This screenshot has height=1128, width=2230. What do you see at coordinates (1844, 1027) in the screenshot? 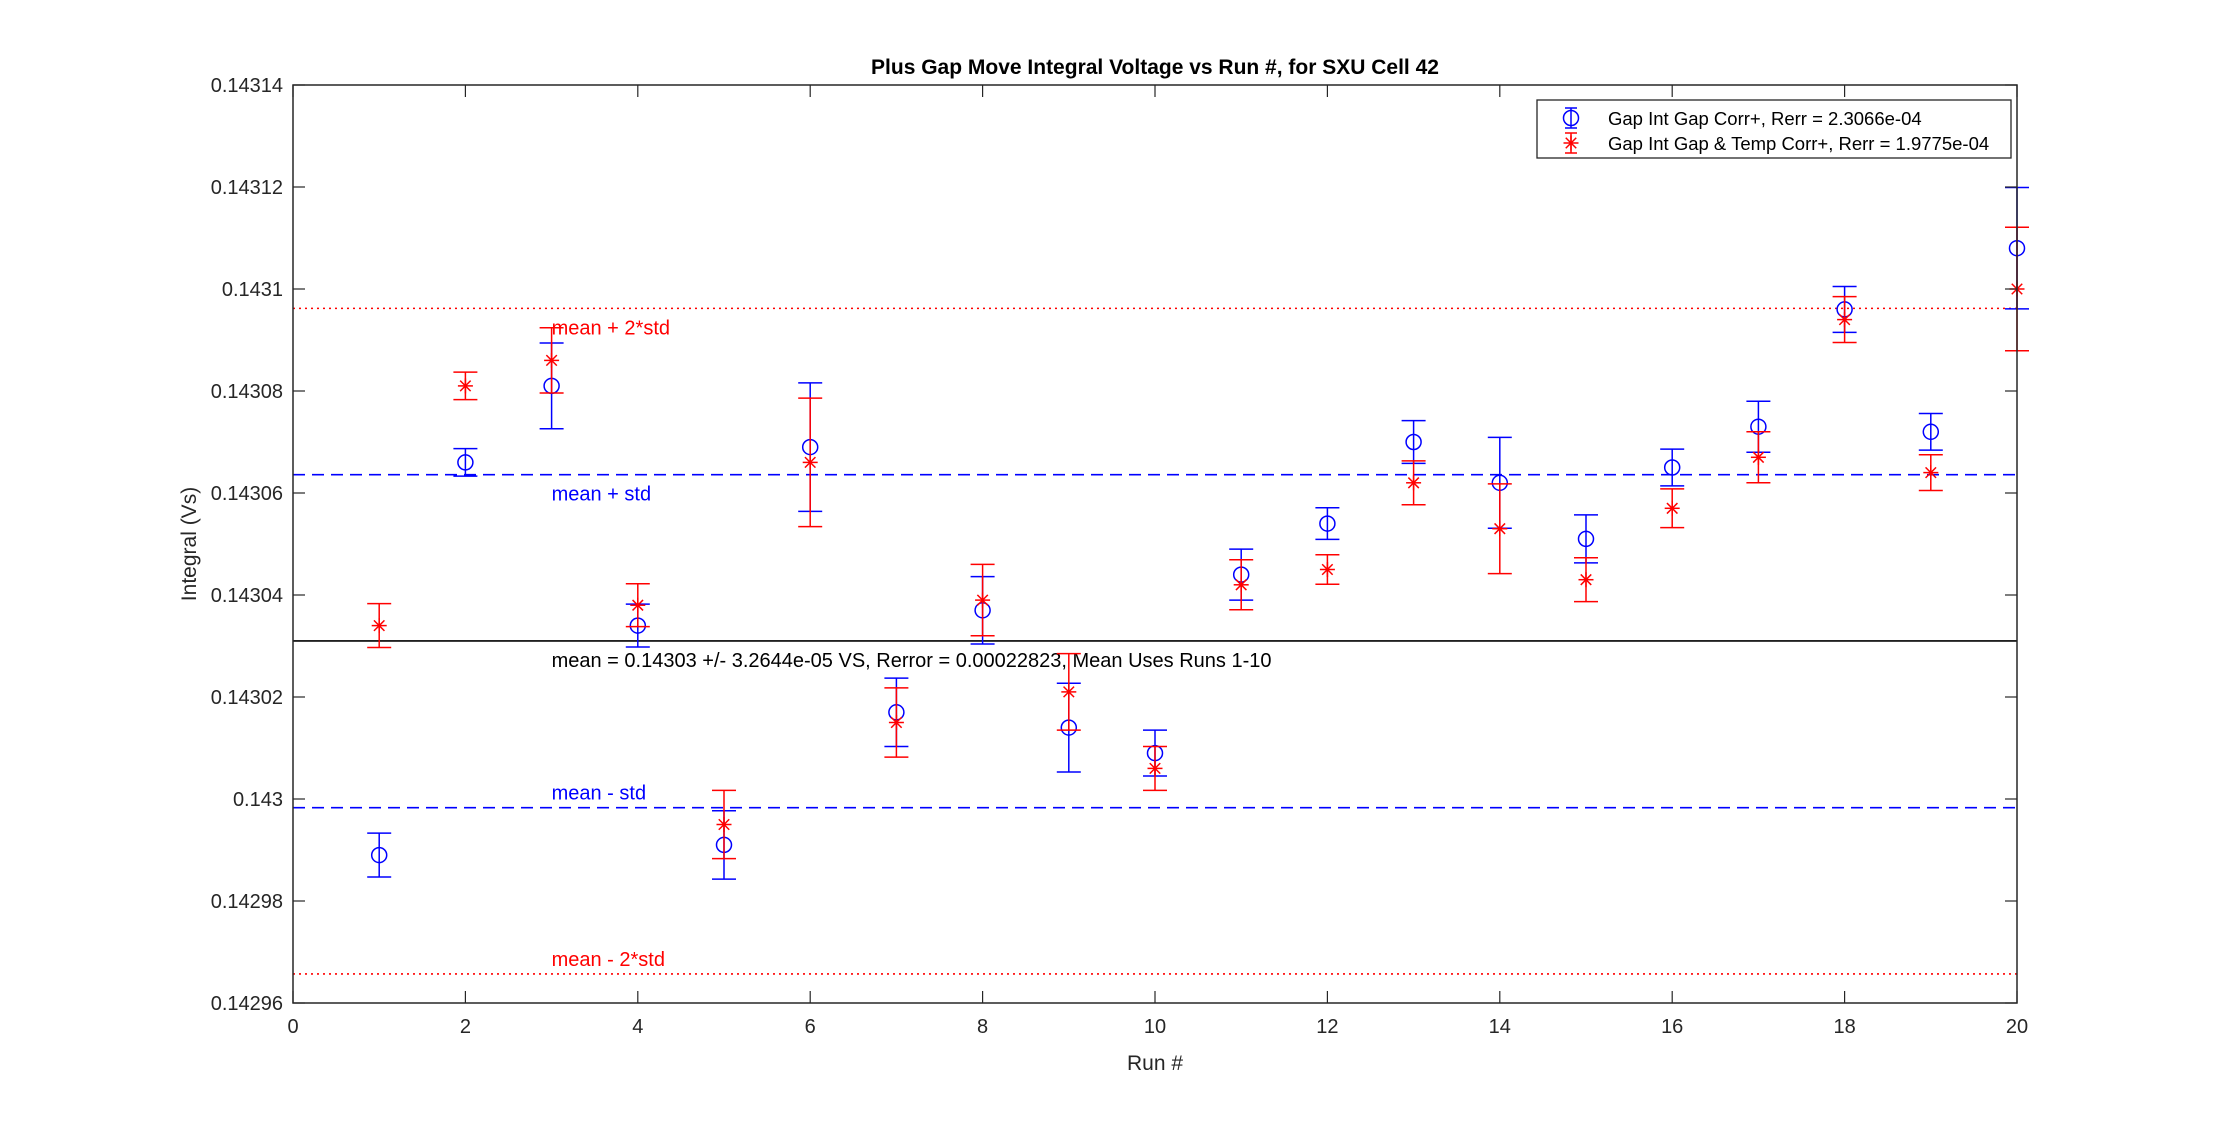
I see `x-tick-label: 18` at bounding box center [1844, 1027].